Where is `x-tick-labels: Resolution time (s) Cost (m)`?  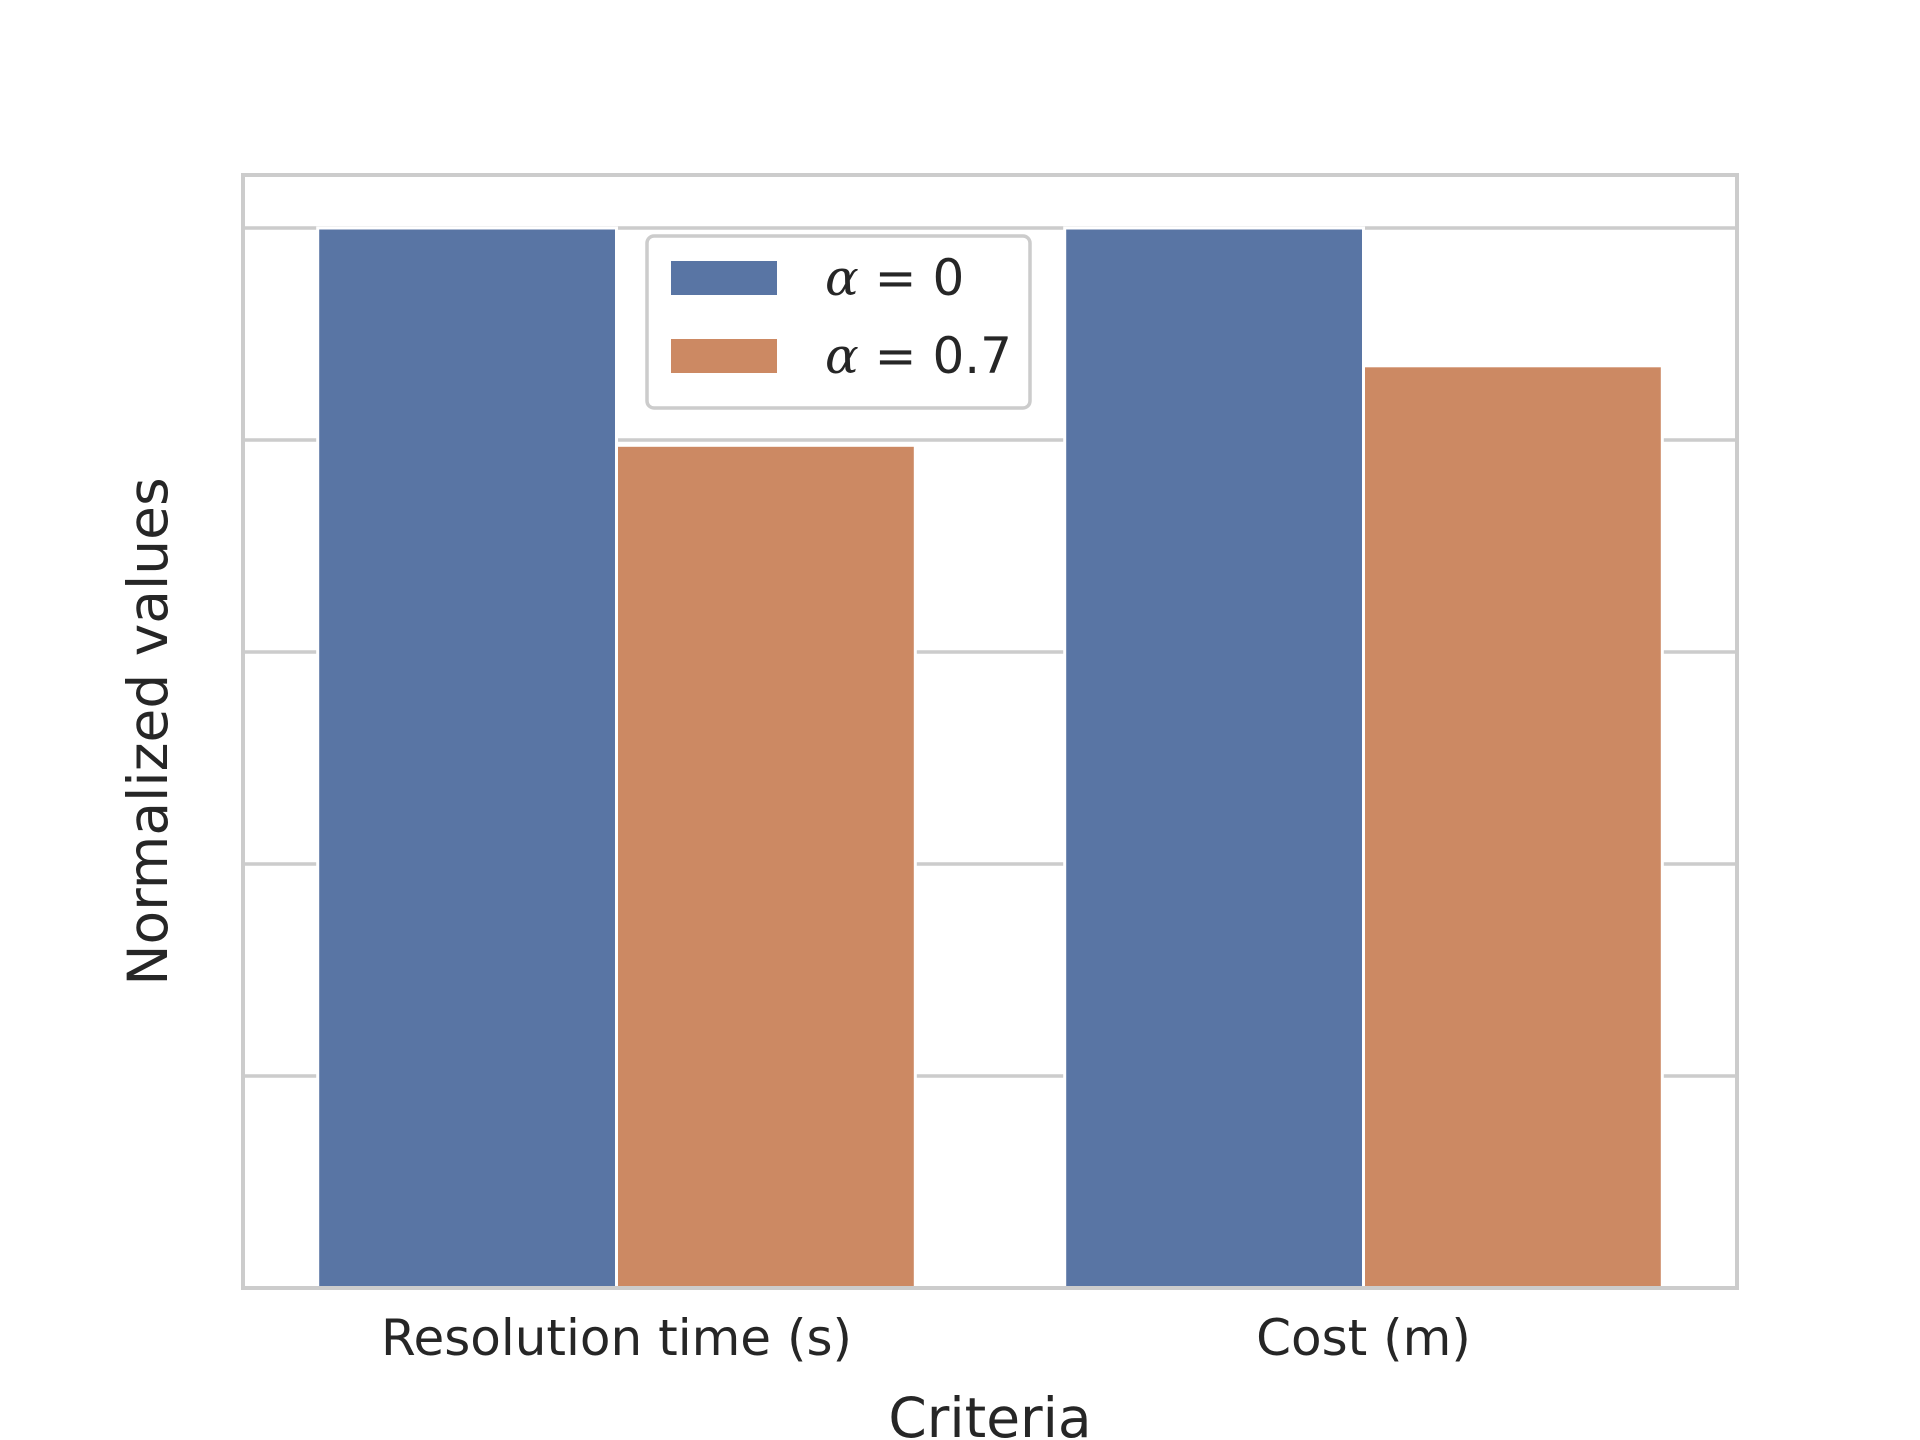 x-tick-labels: Resolution time (s) Cost (m) is located at coordinates (926, 1338).